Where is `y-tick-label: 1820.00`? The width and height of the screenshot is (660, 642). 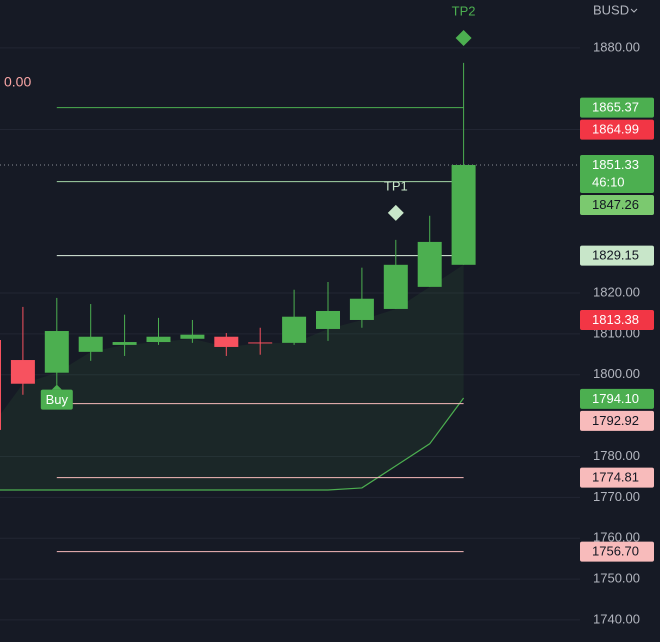
y-tick-label: 1820.00 is located at coordinates (616, 291).